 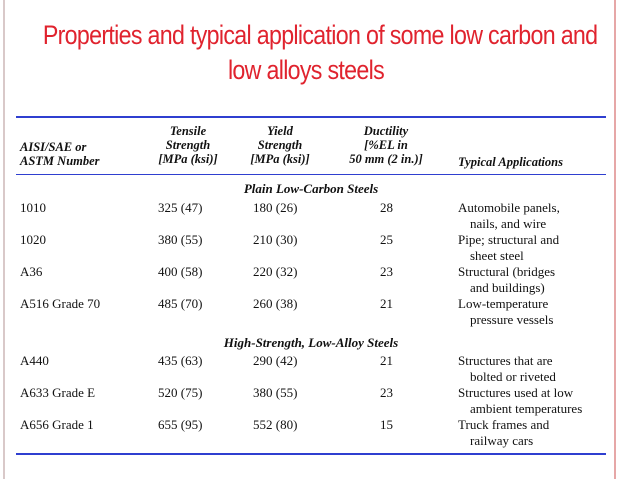 What do you see at coordinates (509, 215) in the screenshot?
I see `cell-application: Automobile panels, nails, and wire` at bounding box center [509, 215].